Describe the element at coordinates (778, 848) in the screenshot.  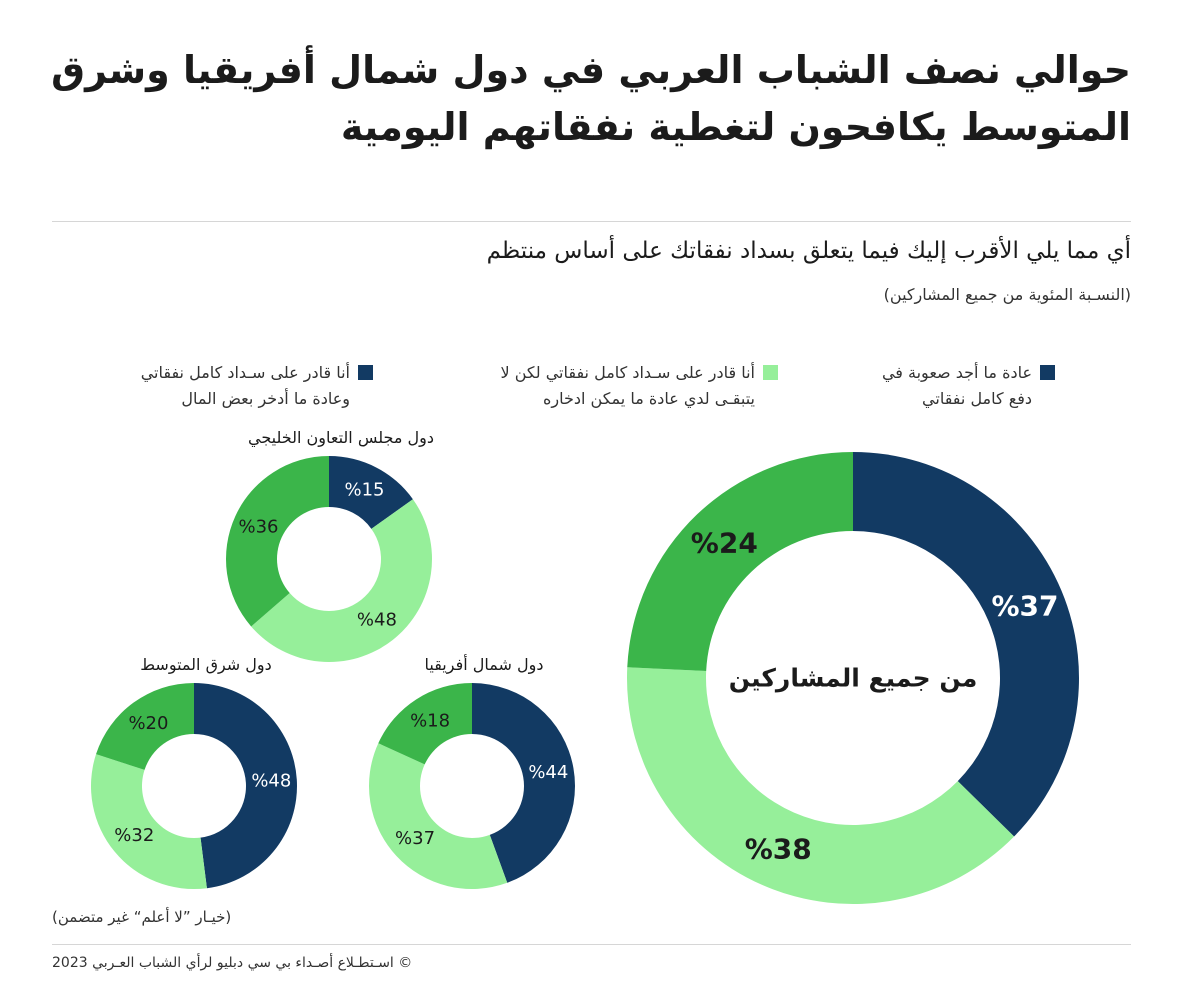
I see `donut-all-label-no-savings: %38` at that location.